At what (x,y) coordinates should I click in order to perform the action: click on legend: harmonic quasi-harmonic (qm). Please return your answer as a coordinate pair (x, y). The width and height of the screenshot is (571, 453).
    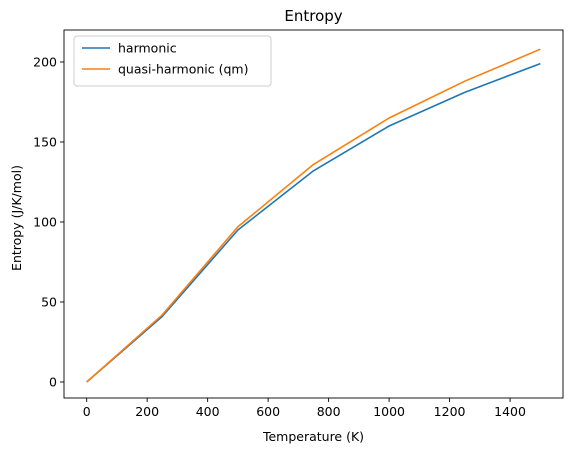
    Looking at the image, I should click on (172, 61).